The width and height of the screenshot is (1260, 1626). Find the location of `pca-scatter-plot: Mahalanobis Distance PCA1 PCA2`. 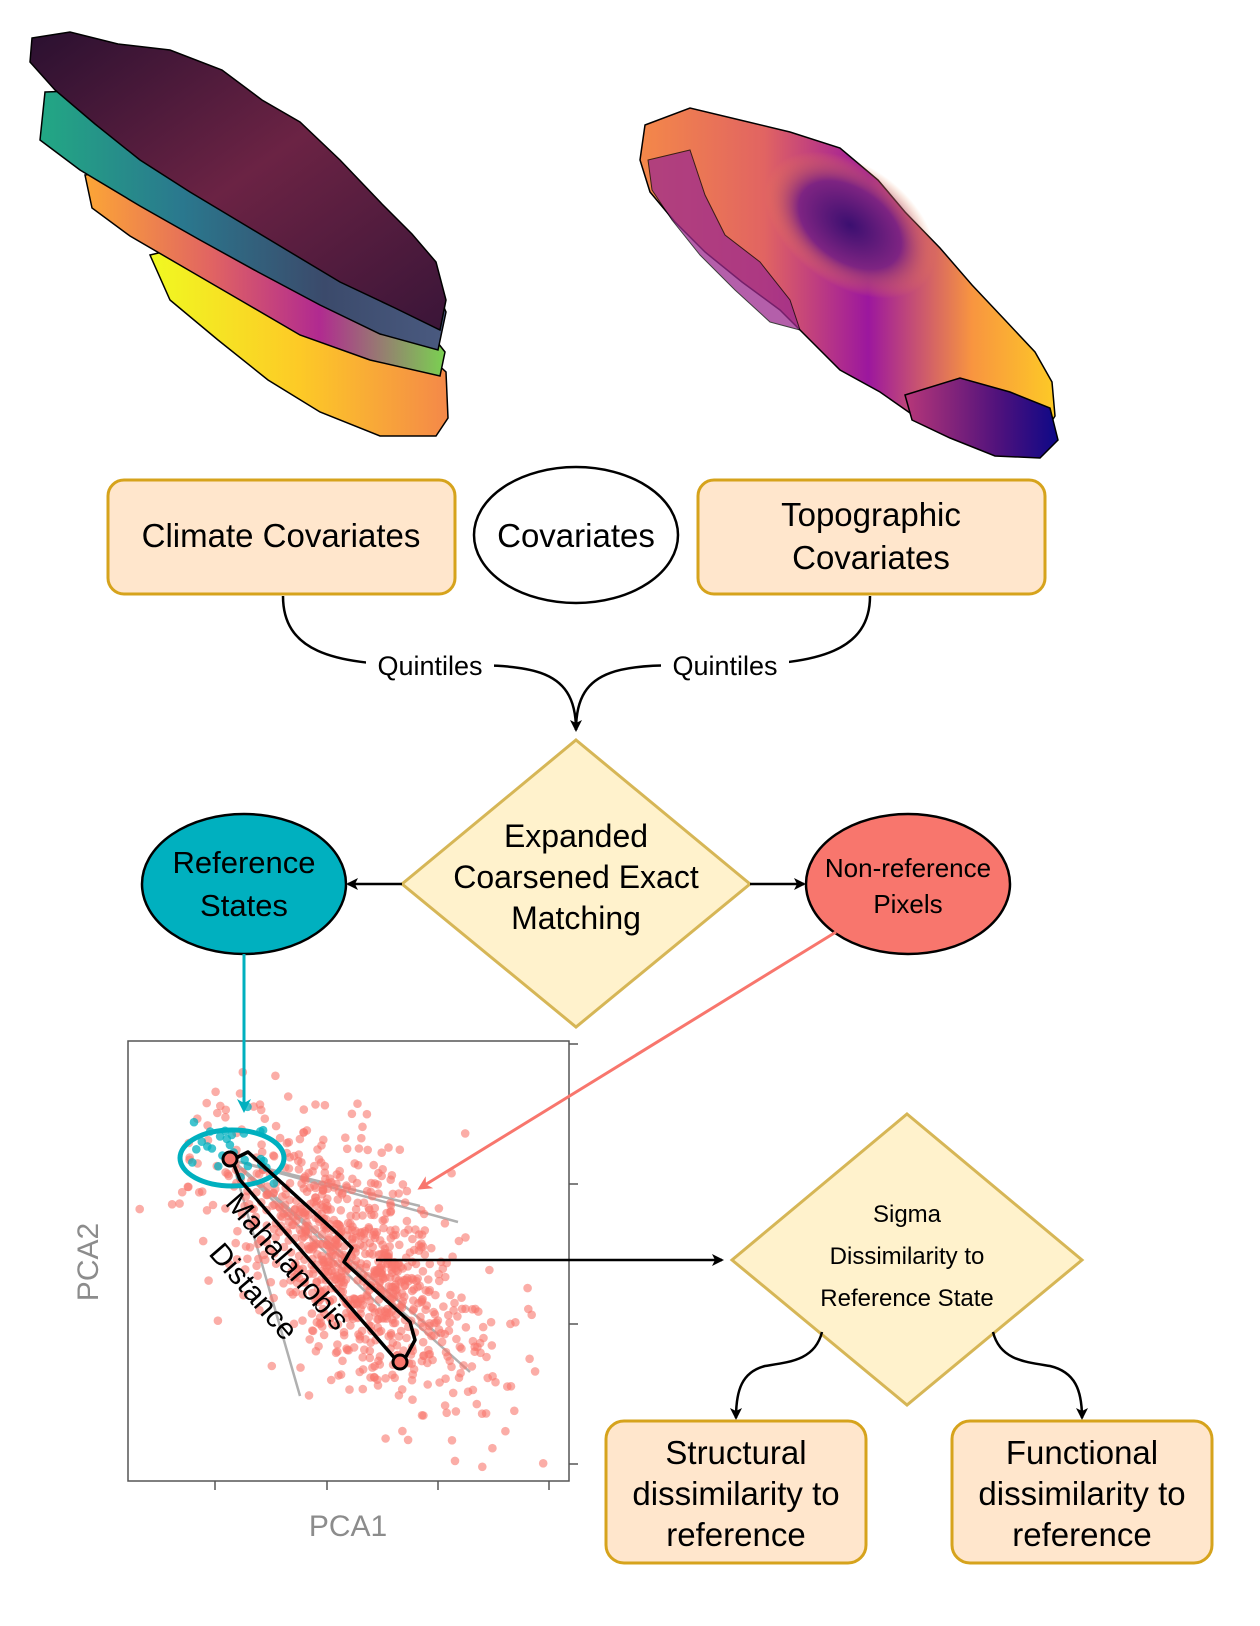

pca-scatter-plot: Mahalanobis Distance PCA1 PCA2 is located at coordinates (325, 1291).